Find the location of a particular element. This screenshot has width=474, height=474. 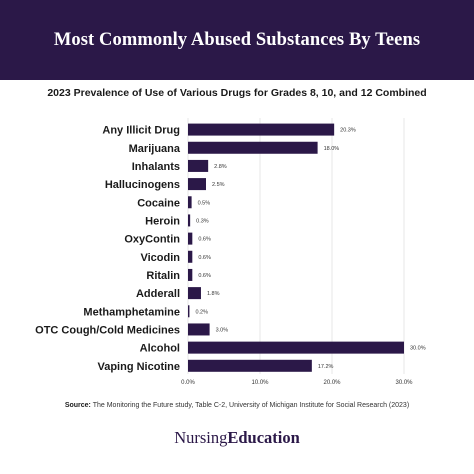

category-label: Cocaine is located at coordinates (158, 203).